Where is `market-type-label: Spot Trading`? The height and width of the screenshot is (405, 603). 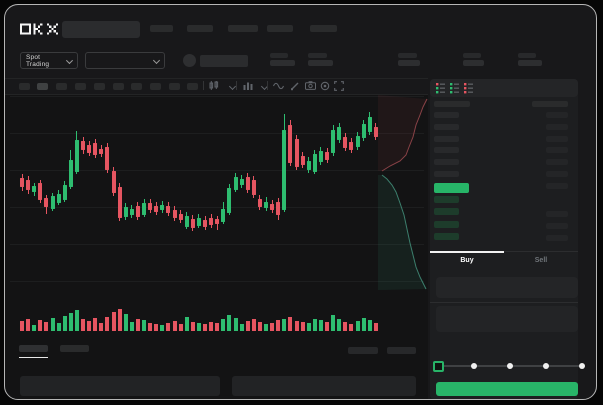 market-type-label: Spot Trading is located at coordinates (38, 60).